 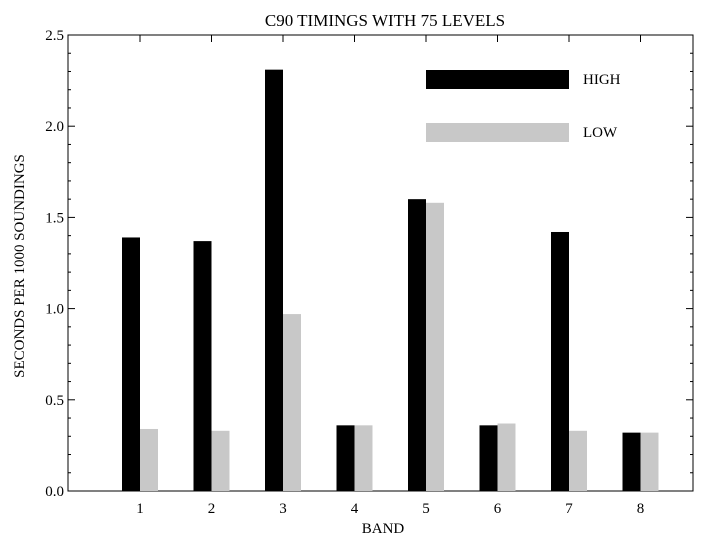 I want to click on x-tick-label: 4, so click(x=355, y=509).